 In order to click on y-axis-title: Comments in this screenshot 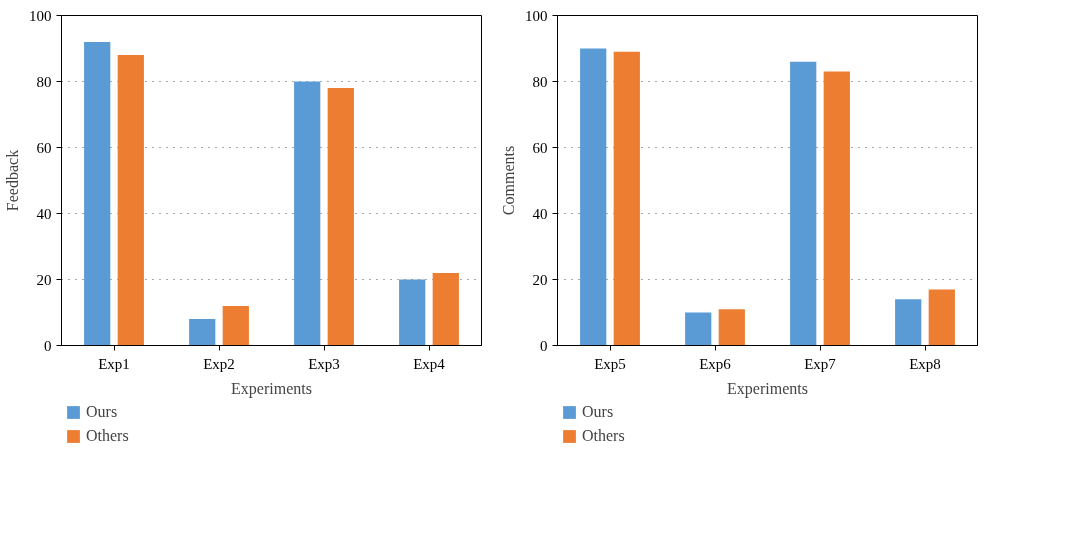, I will do `click(508, 180)`.